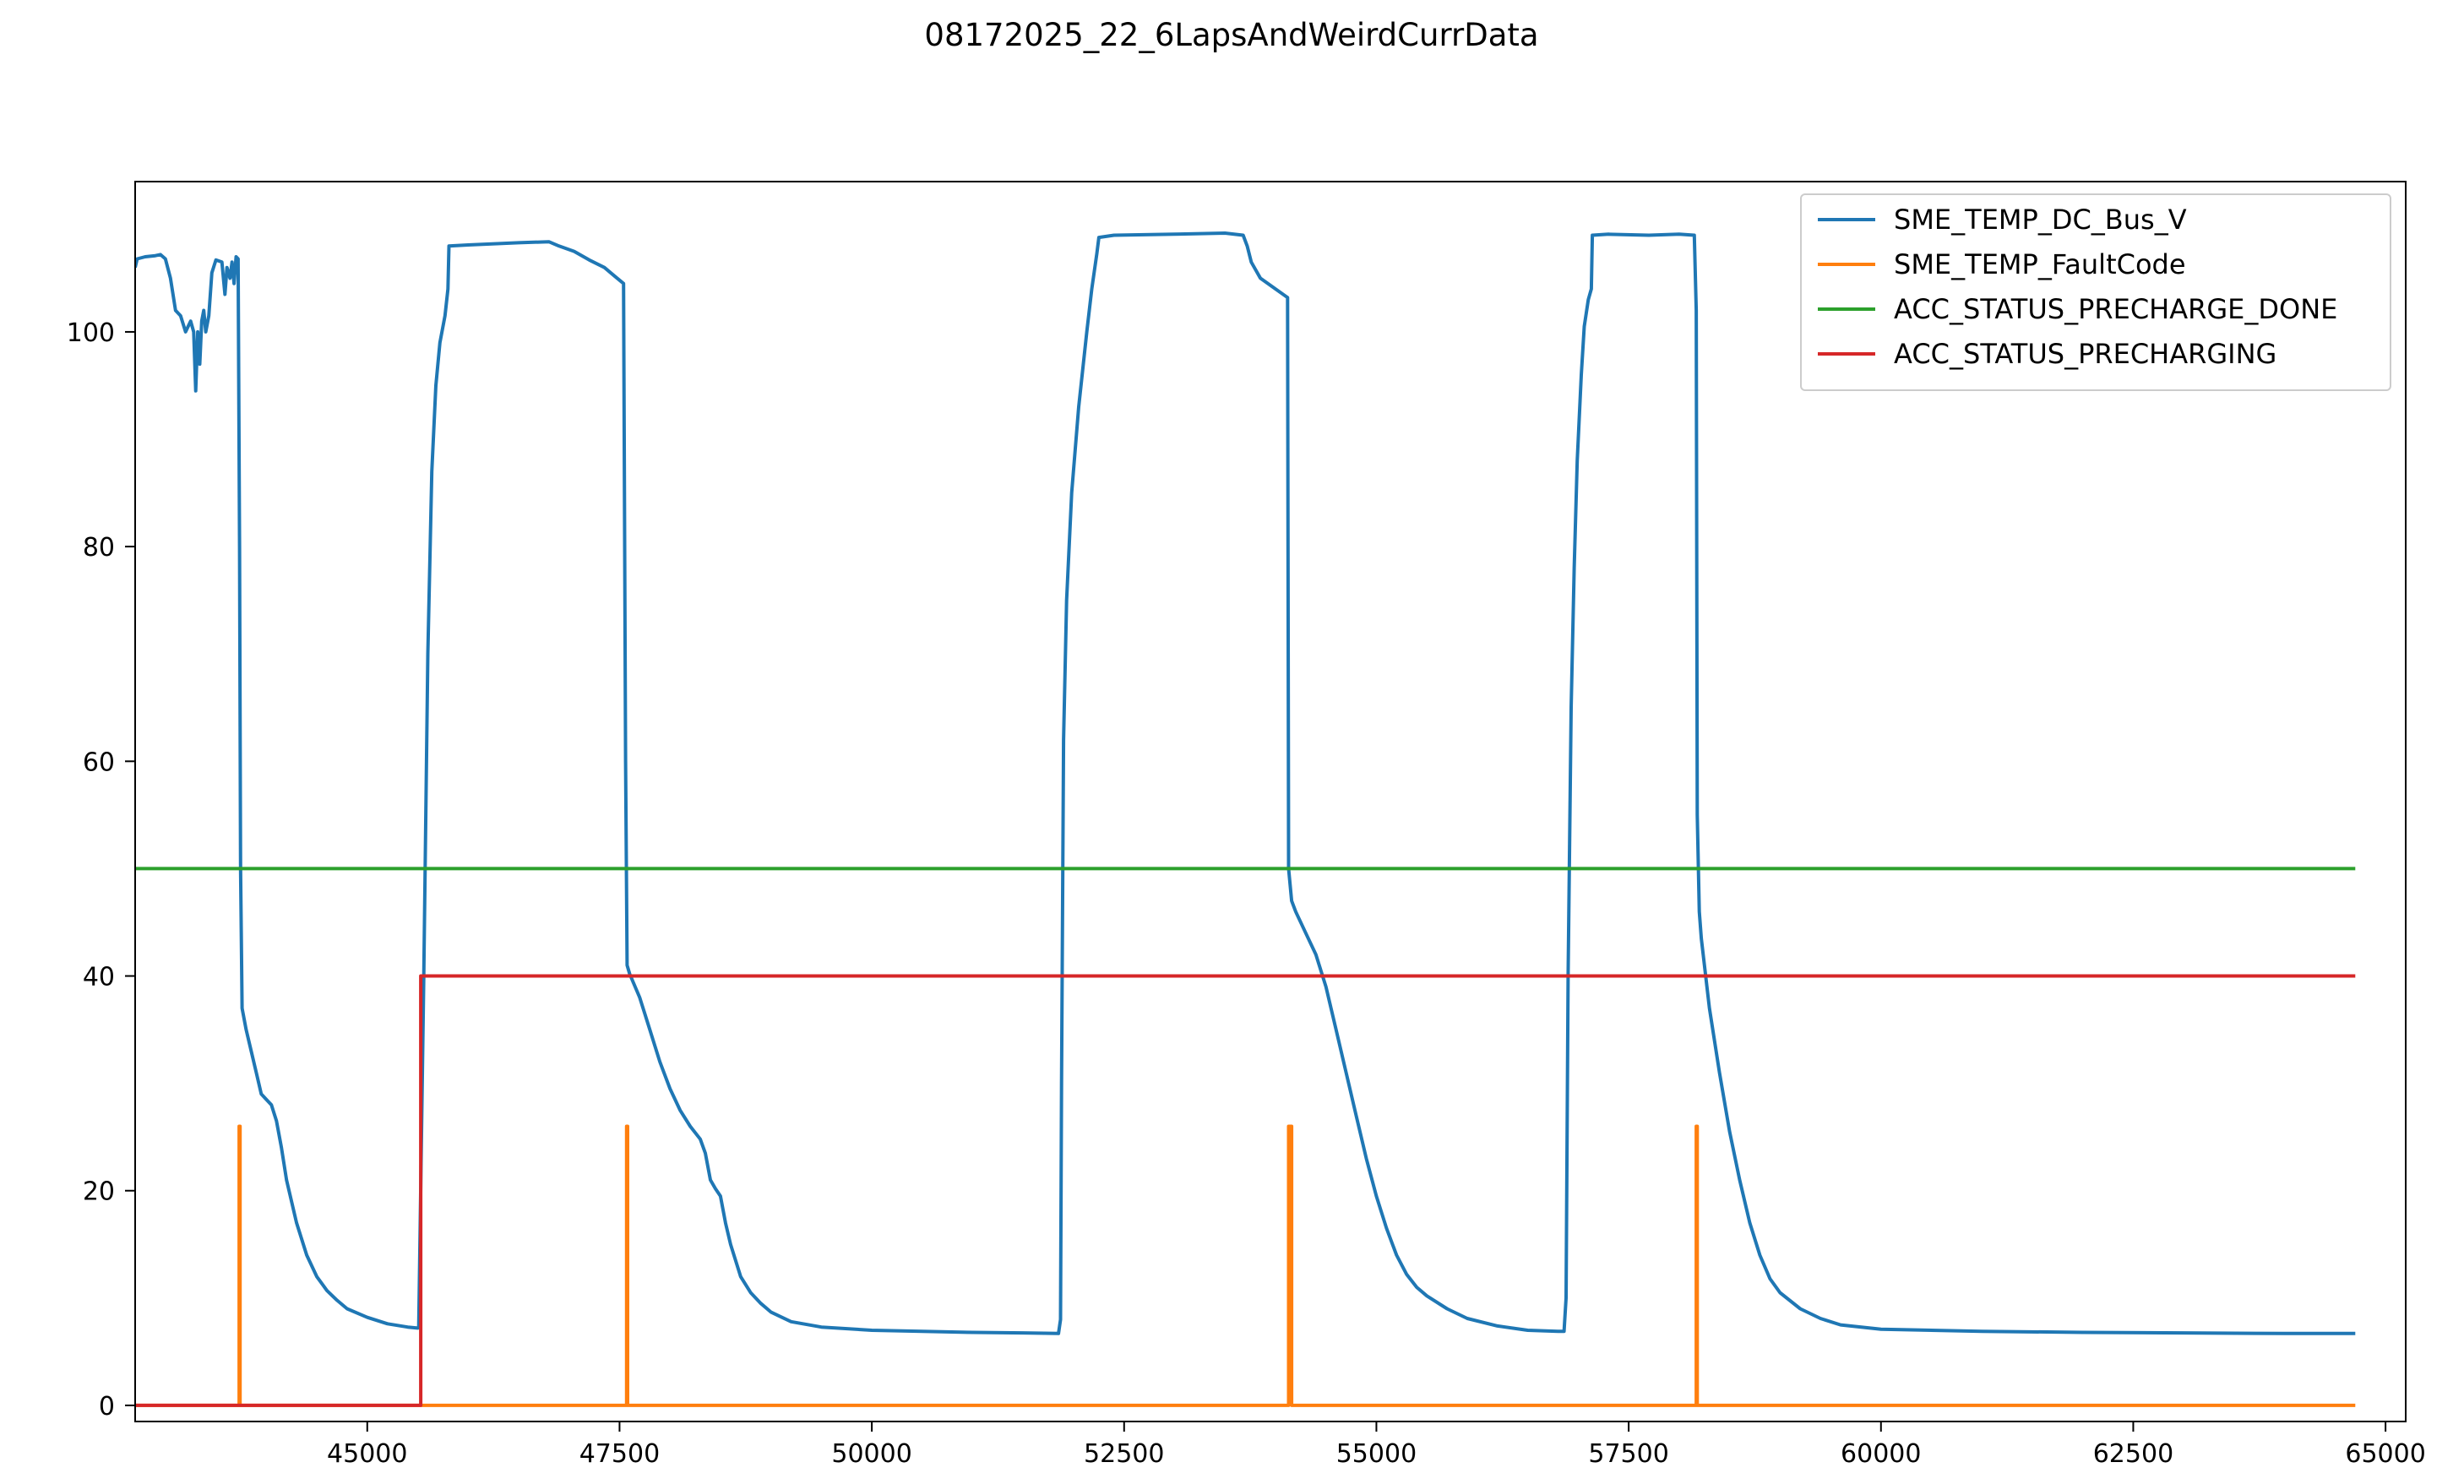 The height and width of the screenshot is (1484, 2464). Describe the element at coordinates (99, 1192) in the screenshot. I see `y-tick-label-1: 20` at that location.